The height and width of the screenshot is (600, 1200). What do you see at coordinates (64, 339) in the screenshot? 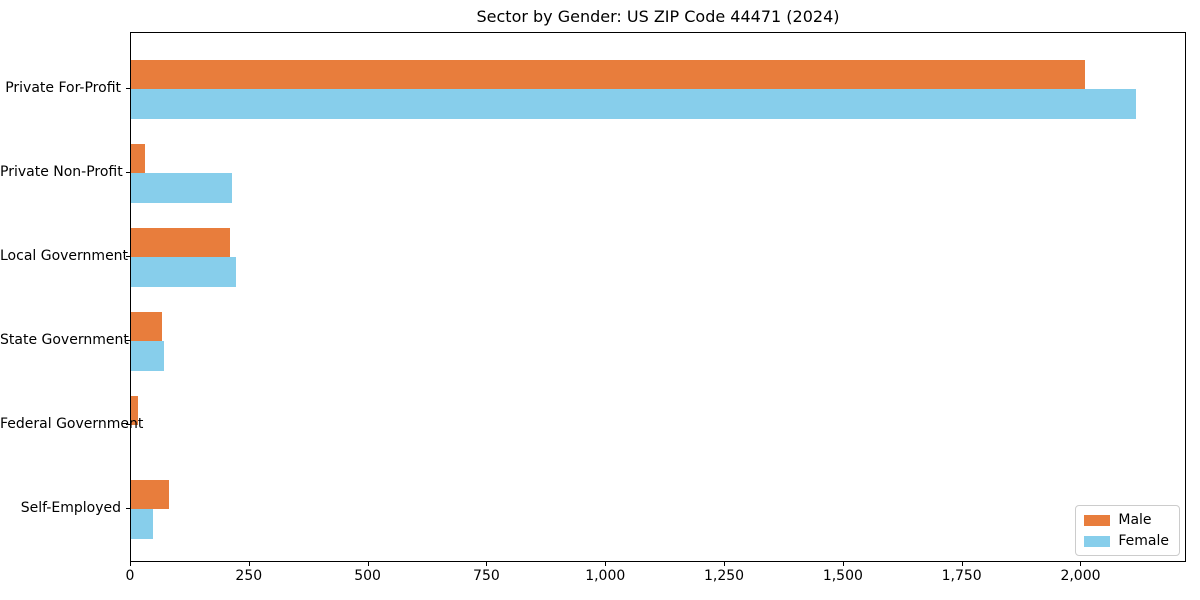
I see `y-tick-label-state-government: State Government` at bounding box center [64, 339].